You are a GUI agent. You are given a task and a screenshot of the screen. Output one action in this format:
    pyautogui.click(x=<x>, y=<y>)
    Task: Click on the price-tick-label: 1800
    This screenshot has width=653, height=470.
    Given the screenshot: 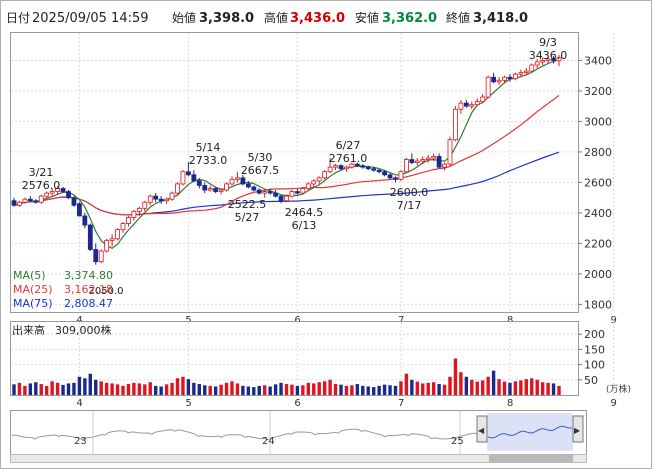 What is the action you would take?
    pyautogui.click(x=598, y=304)
    